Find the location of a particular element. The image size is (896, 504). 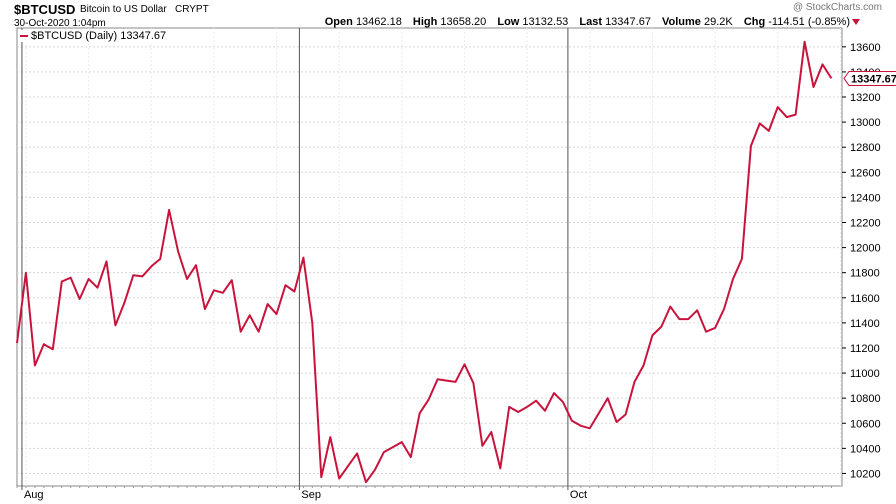

y-tick-label: 12400 is located at coordinates (865, 198).